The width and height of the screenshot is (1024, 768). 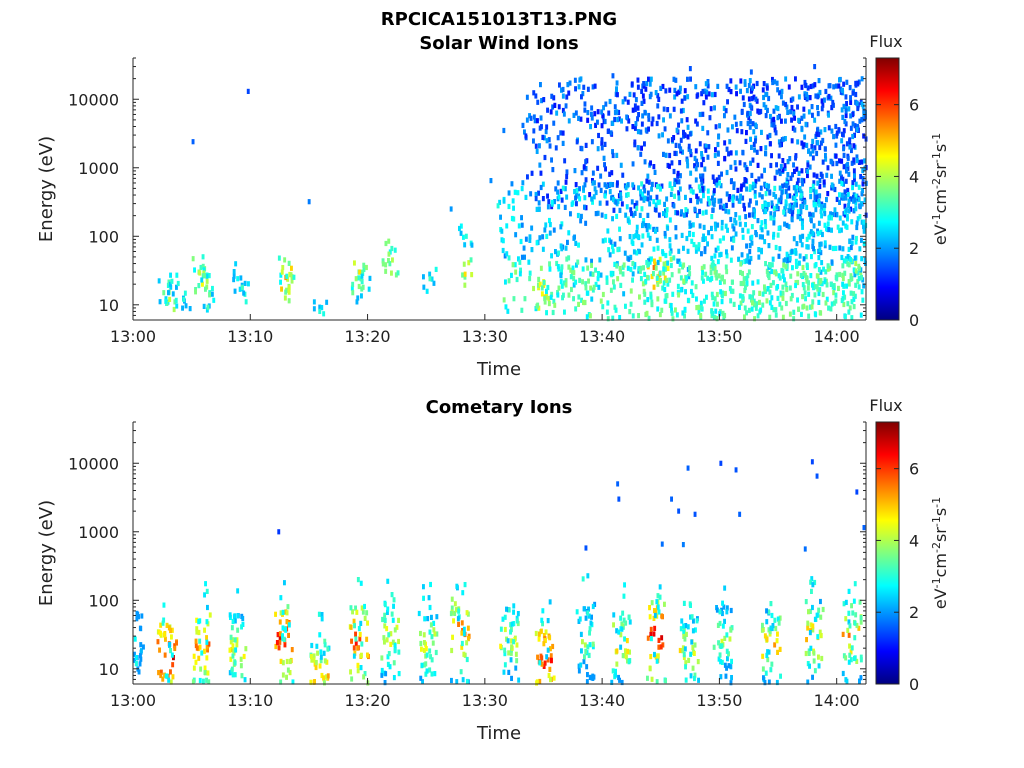 I want to click on x-tick-label: 13:00, so click(x=133, y=700).